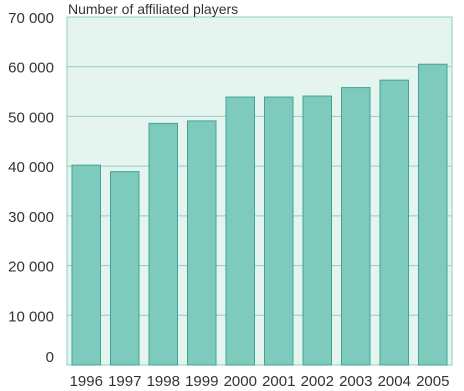 The image size is (464, 391). Describe the element at coordinates (31, 68) in the screenshot. I see `y-tick-label: 60 000` at that location.